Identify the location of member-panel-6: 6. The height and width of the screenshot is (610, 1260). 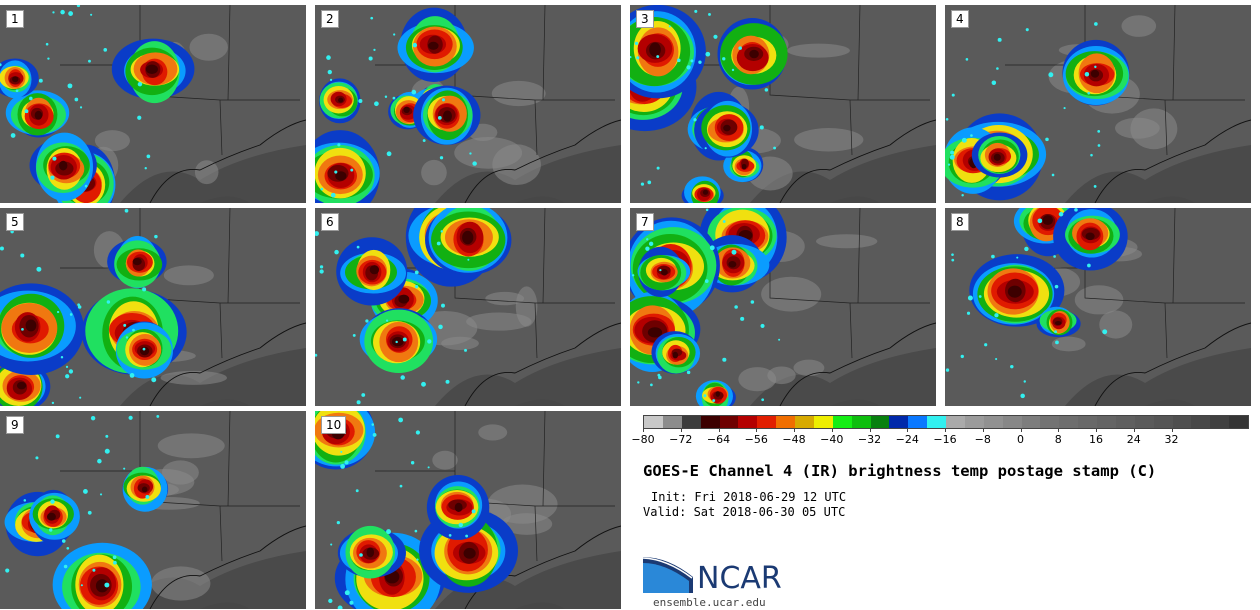
(468, 307).